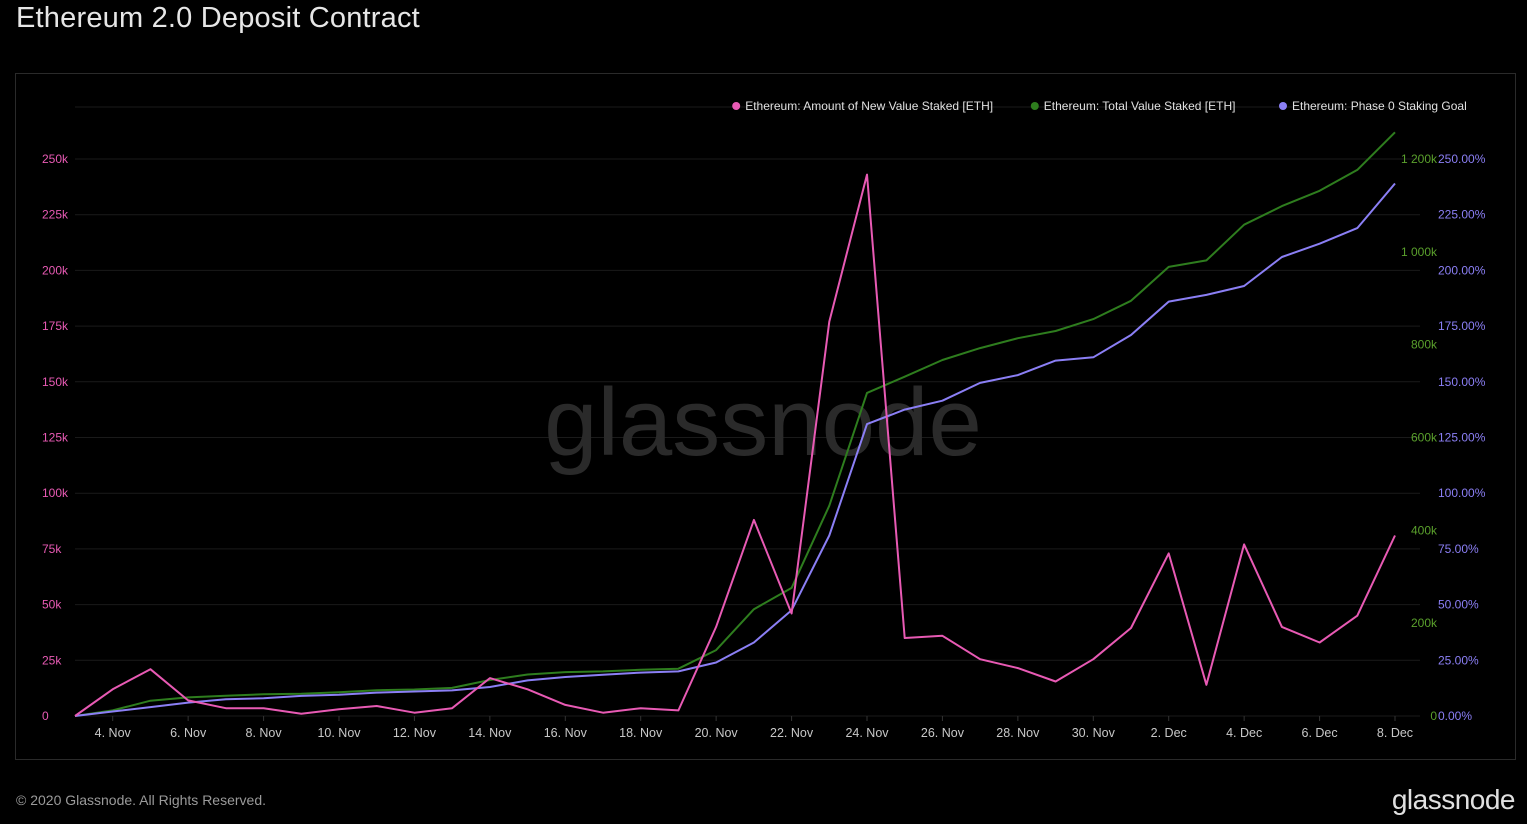 This screenshot has height=824, width=1527. I want to click on right-axis-tick-label: 200.00%, so click(1462, 270).